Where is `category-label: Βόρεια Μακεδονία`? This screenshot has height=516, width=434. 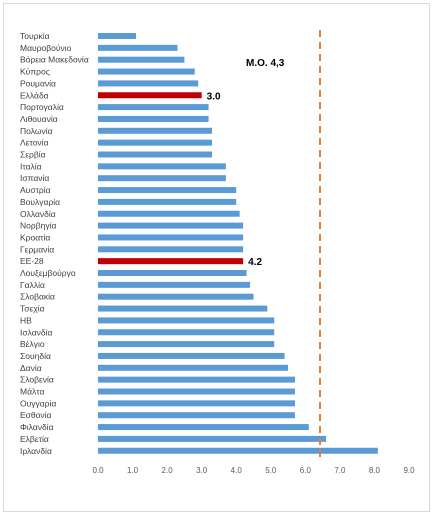
category-label: Βόρεια Μακεδονία is located at coordinates (54, 60).